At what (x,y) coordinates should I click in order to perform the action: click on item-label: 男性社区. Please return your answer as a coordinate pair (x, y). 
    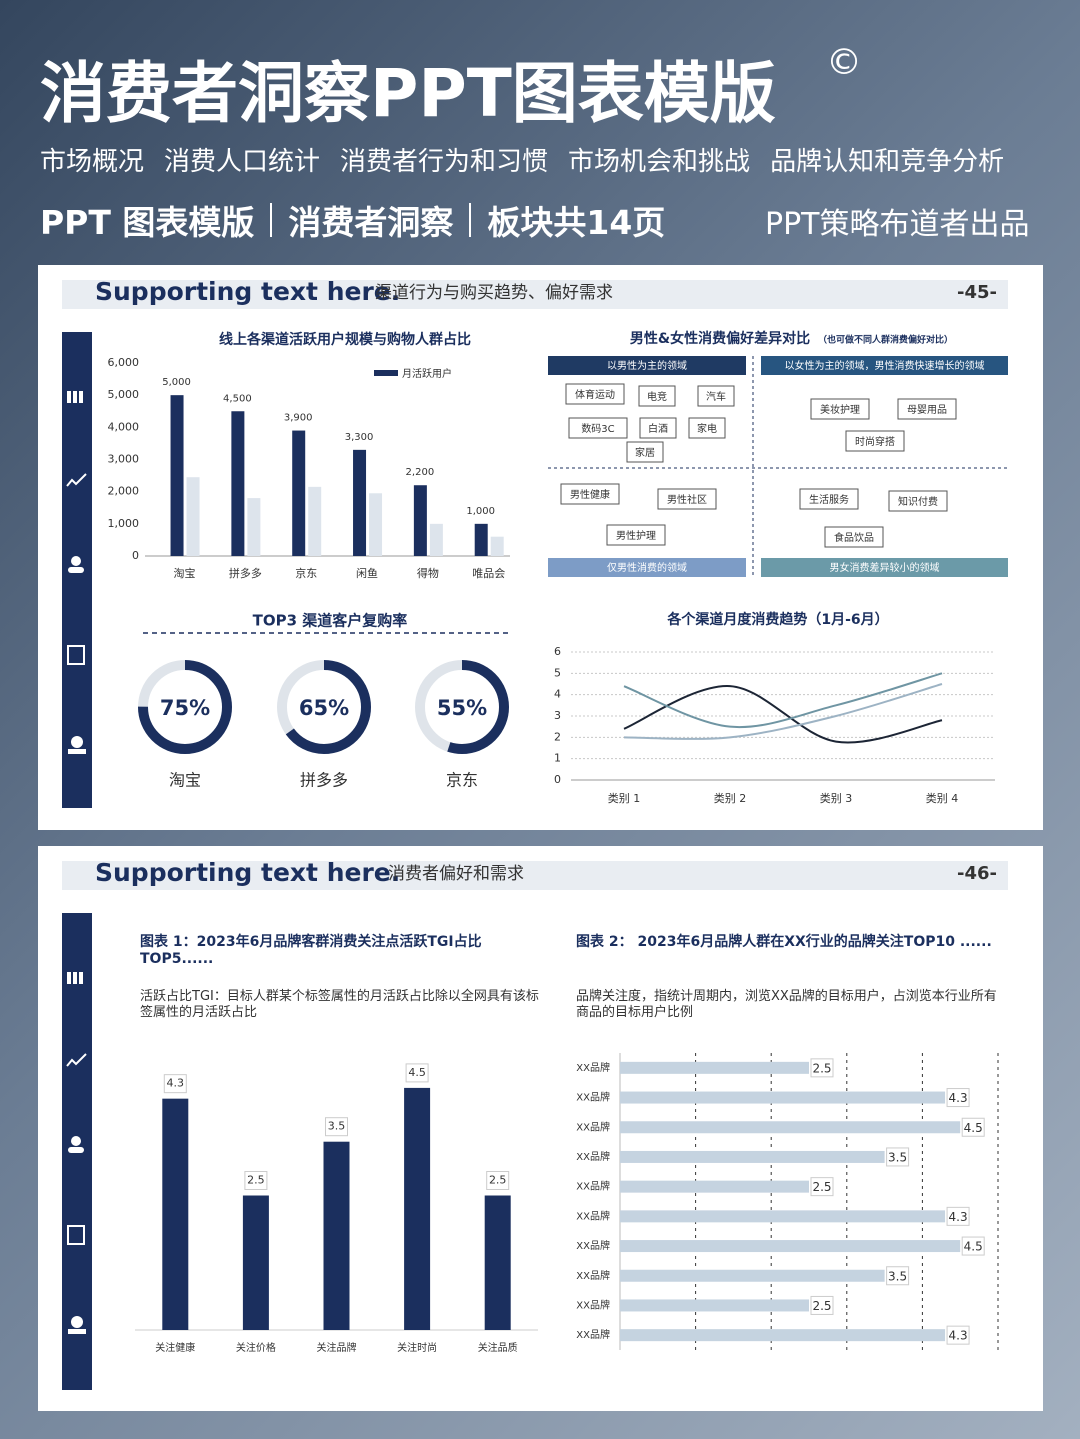
    Looking at the image, I should click on (687, 499).